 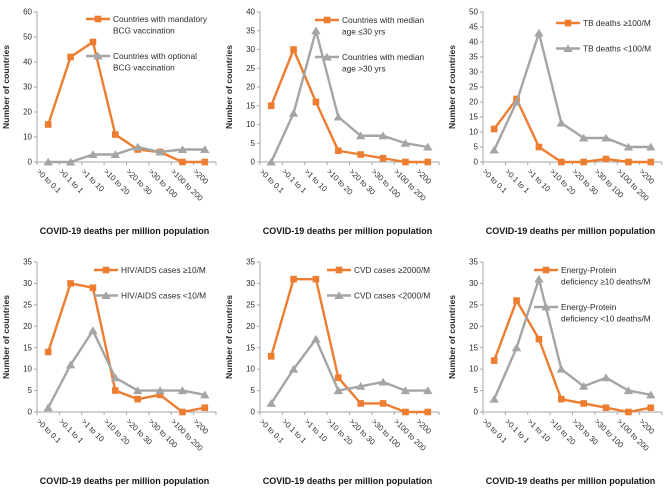 What do you see at coordinates (163, 296) in the screenshot?
I see `legend-label: HIV/AIDS cases <10/M` at bounding box center [163, 296].